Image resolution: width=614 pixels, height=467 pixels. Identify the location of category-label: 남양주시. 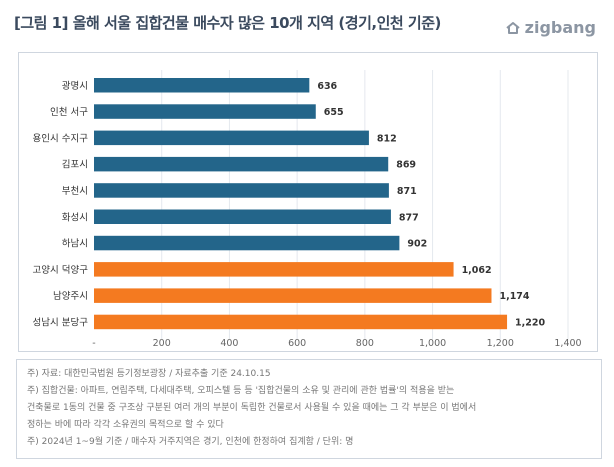
(70, 296).